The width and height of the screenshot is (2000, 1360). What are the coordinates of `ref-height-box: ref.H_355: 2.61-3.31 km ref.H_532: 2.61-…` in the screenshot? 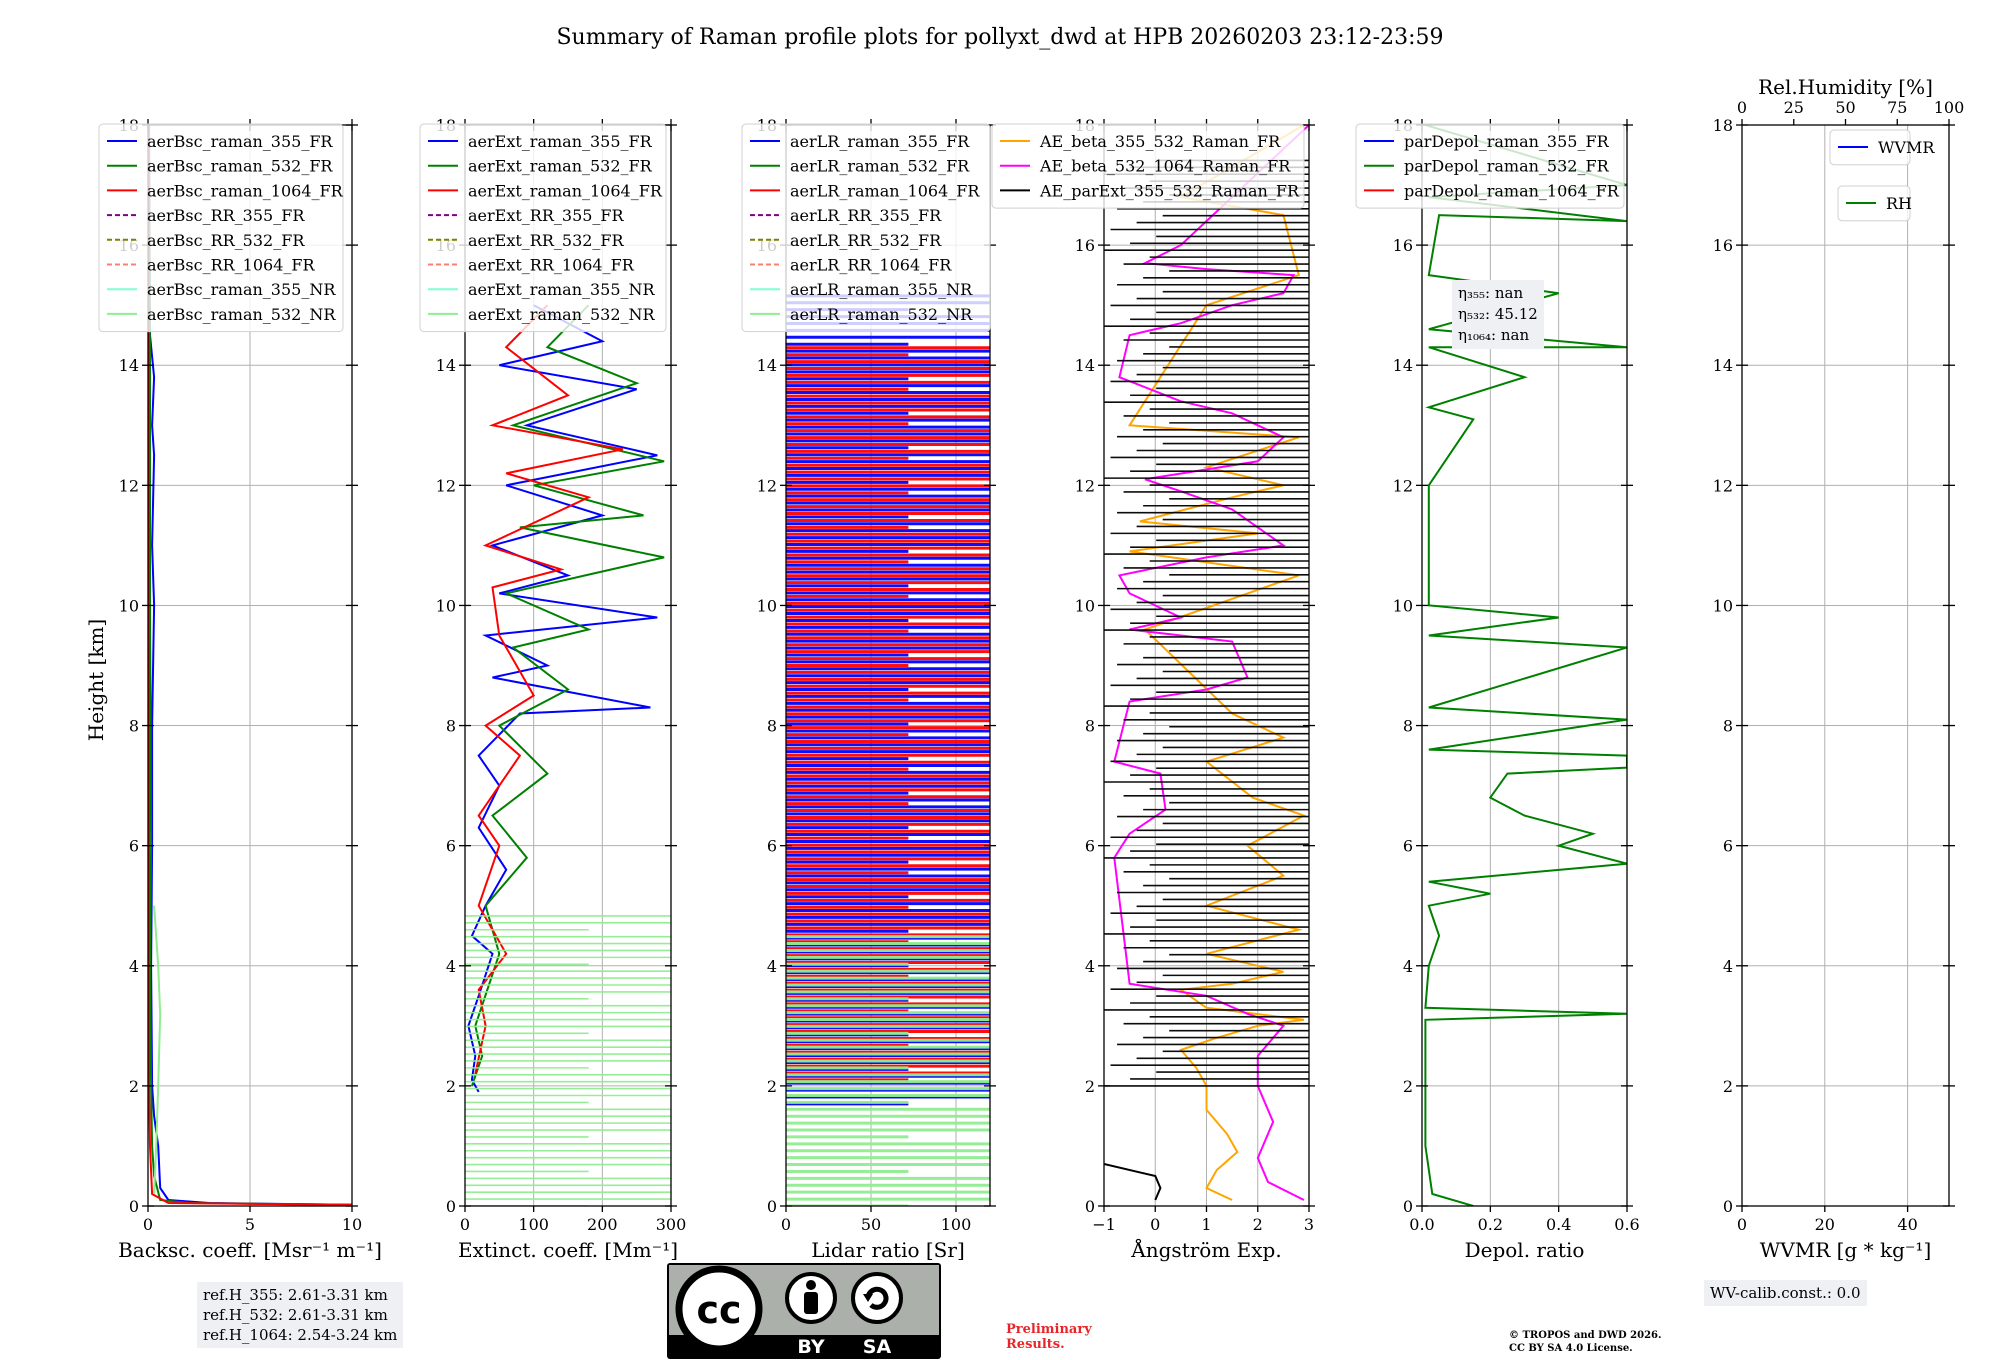 It's located at (300, 1315).